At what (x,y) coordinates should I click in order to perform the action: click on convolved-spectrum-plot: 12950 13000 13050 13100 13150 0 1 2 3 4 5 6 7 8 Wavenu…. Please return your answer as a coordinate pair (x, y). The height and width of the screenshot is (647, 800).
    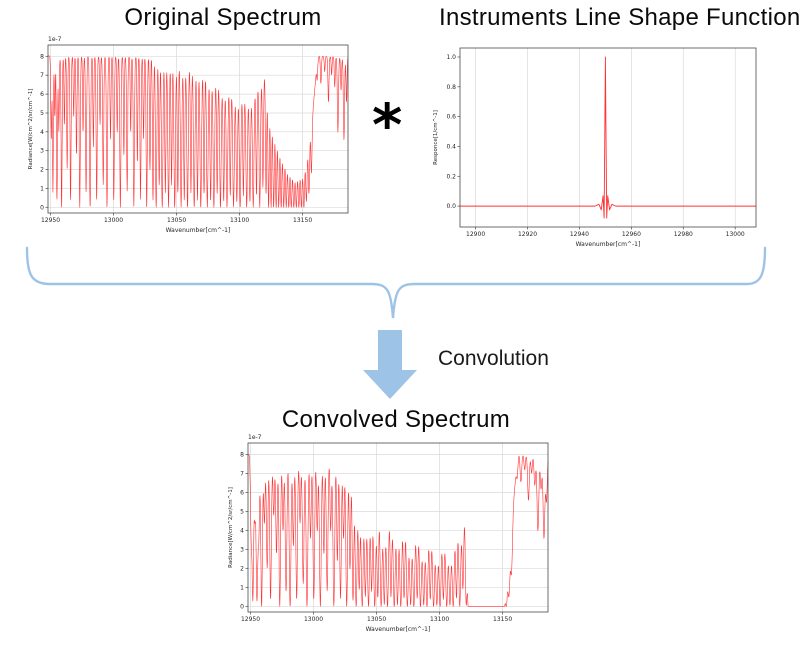
    Looking at the image, I should click on (388, 533).